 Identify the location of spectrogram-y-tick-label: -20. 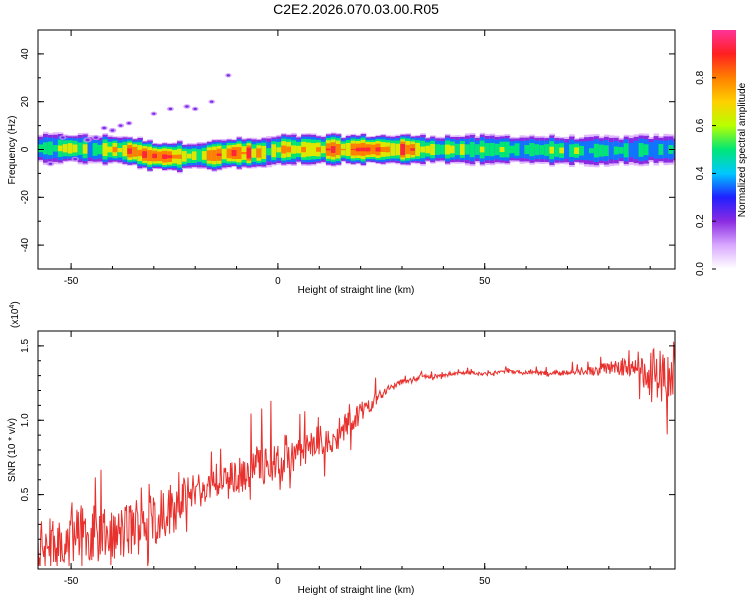
(25, 197).